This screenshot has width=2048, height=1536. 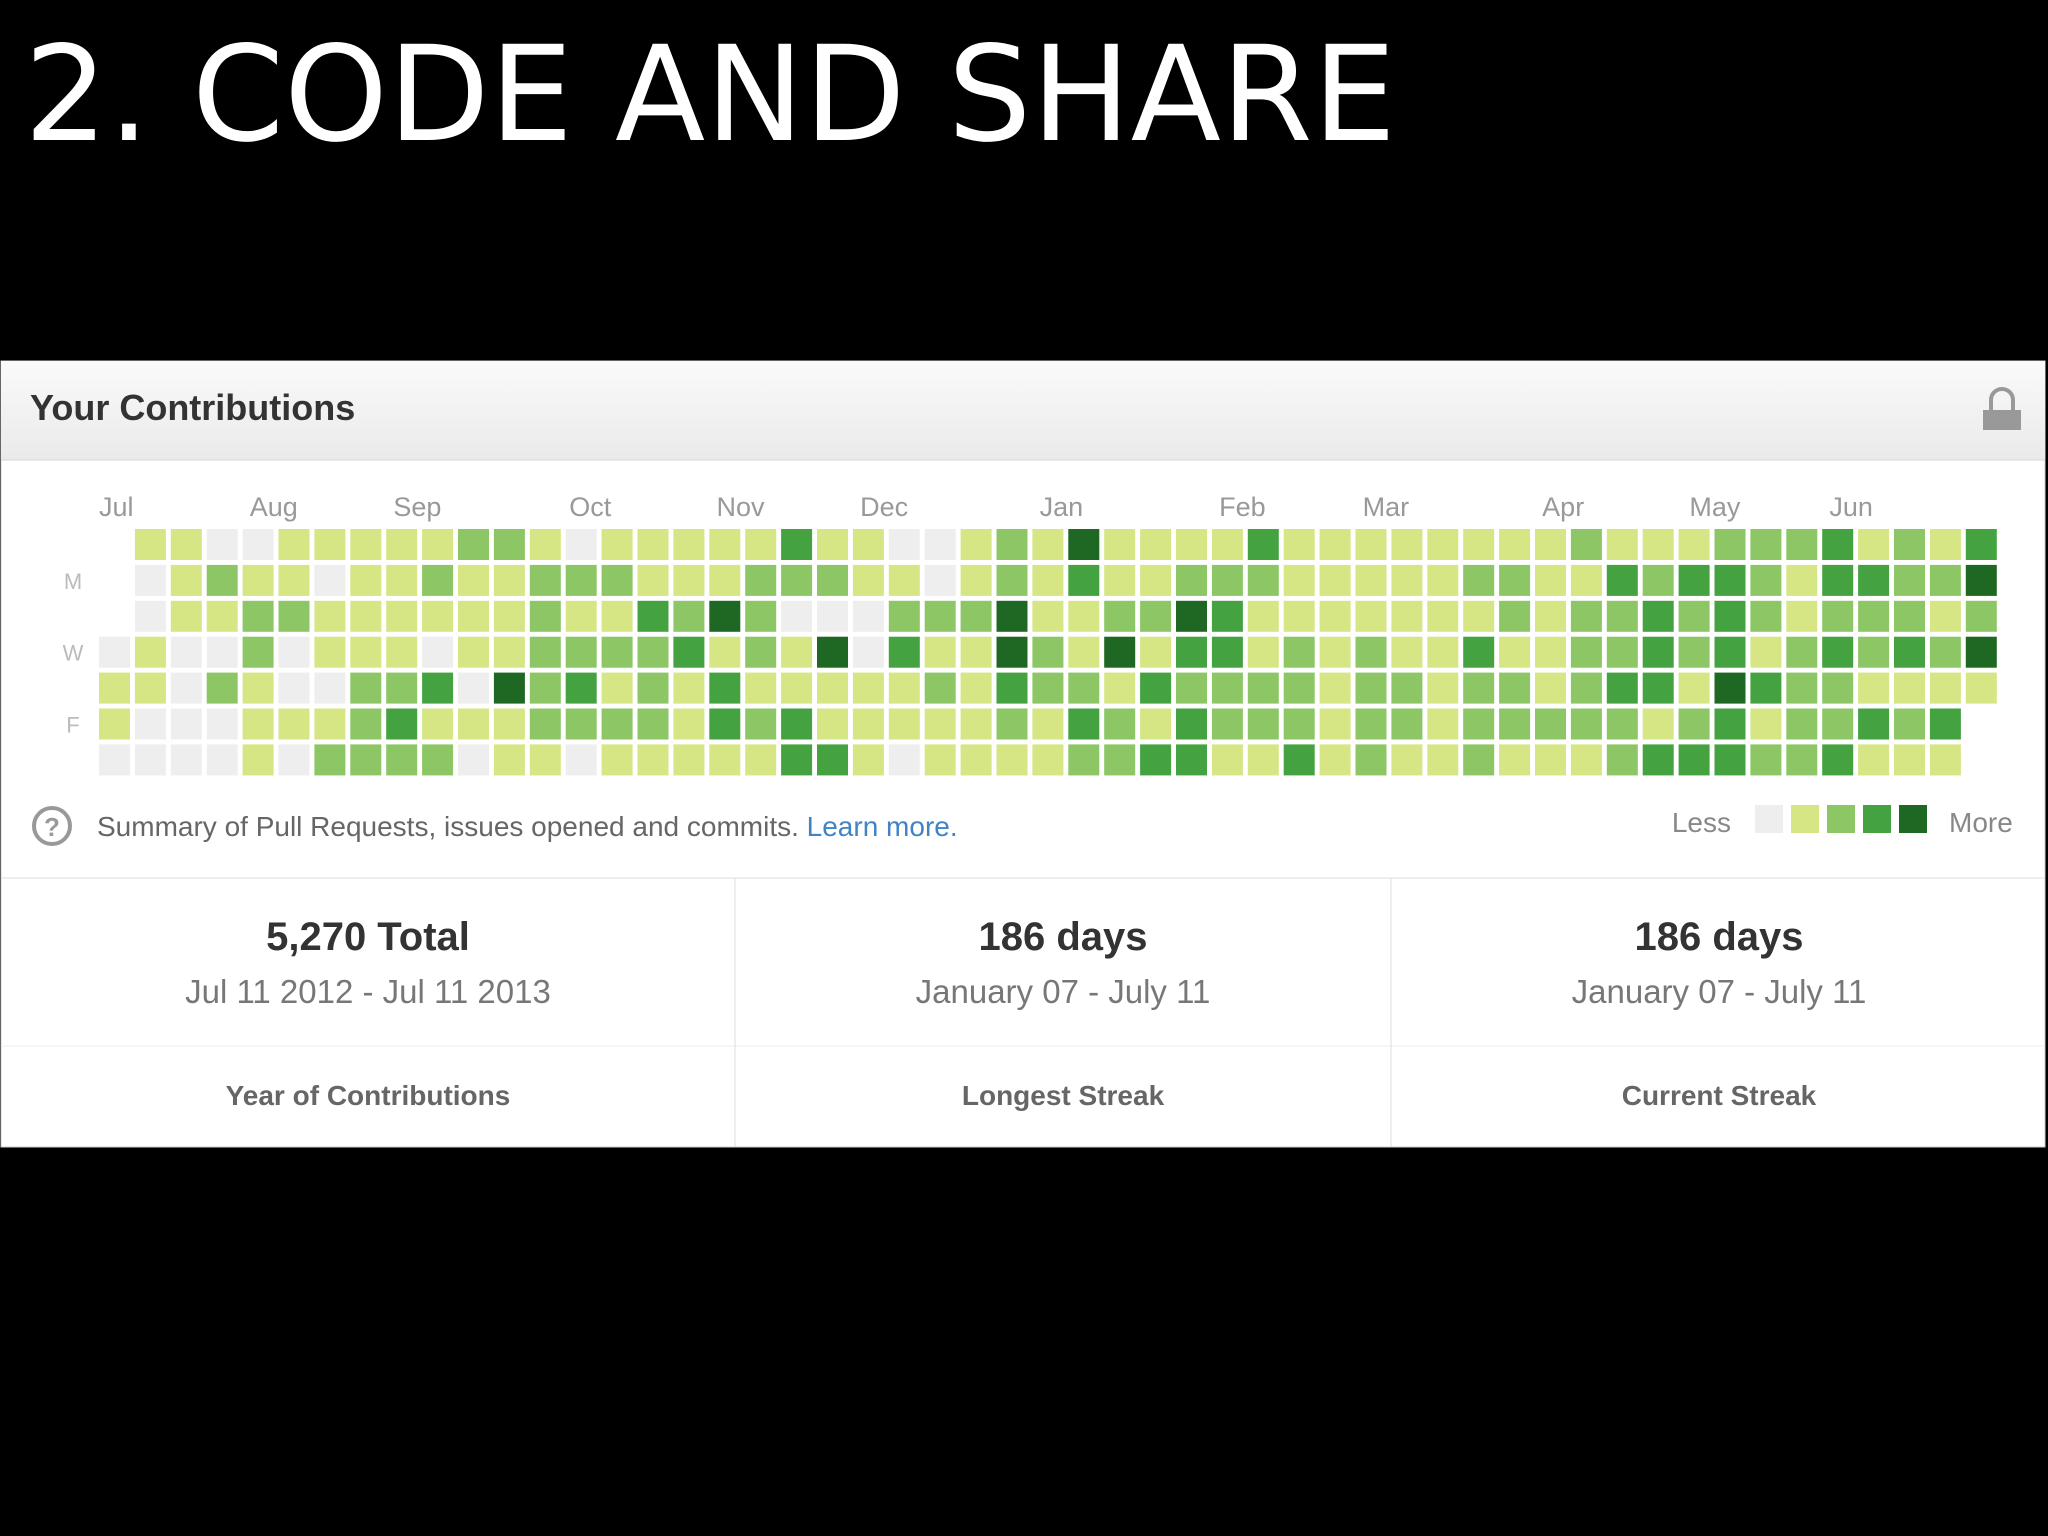 I want to click on month-label: Jan, so click(x=1062, y=507).